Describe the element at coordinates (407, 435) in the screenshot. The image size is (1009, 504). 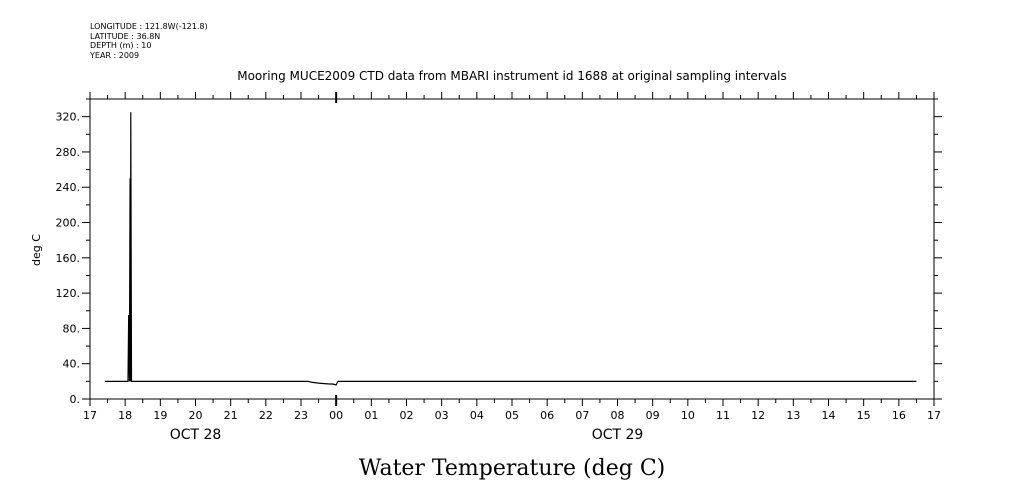
I see `date-labels: OCT 28 OCT 29` at that location.